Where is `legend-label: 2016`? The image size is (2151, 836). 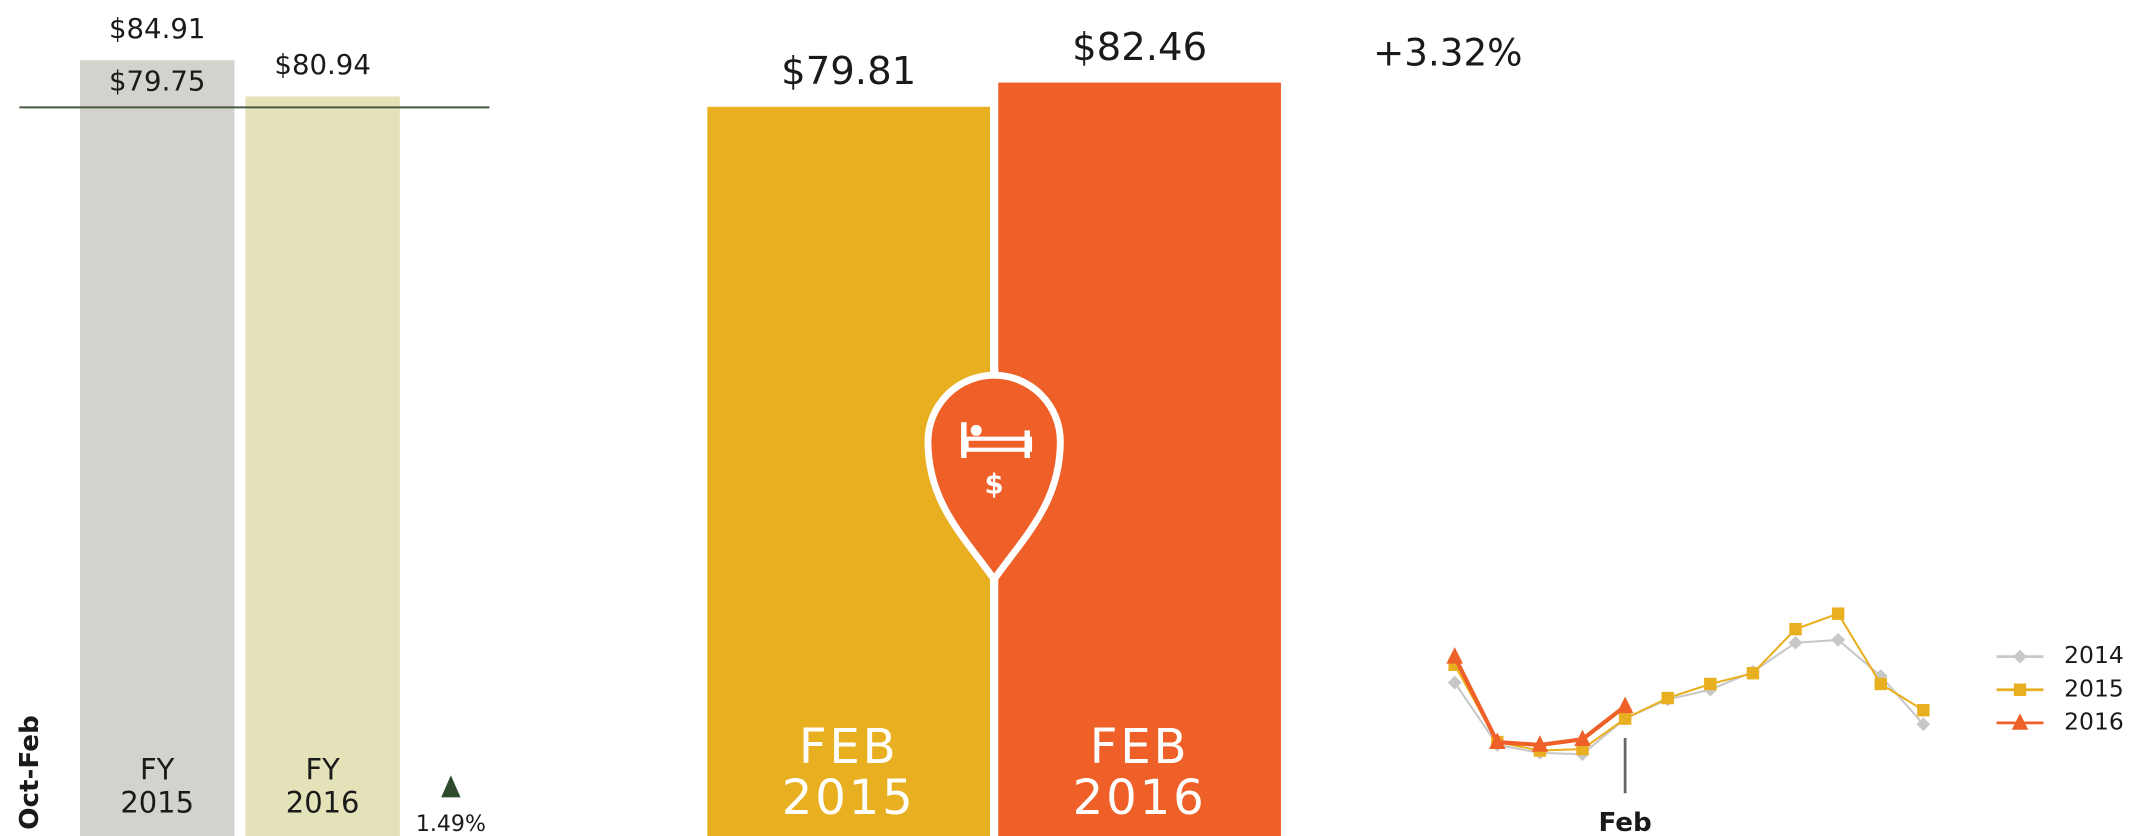 legend-label: 2016 is located at coordinates (2094, 721).